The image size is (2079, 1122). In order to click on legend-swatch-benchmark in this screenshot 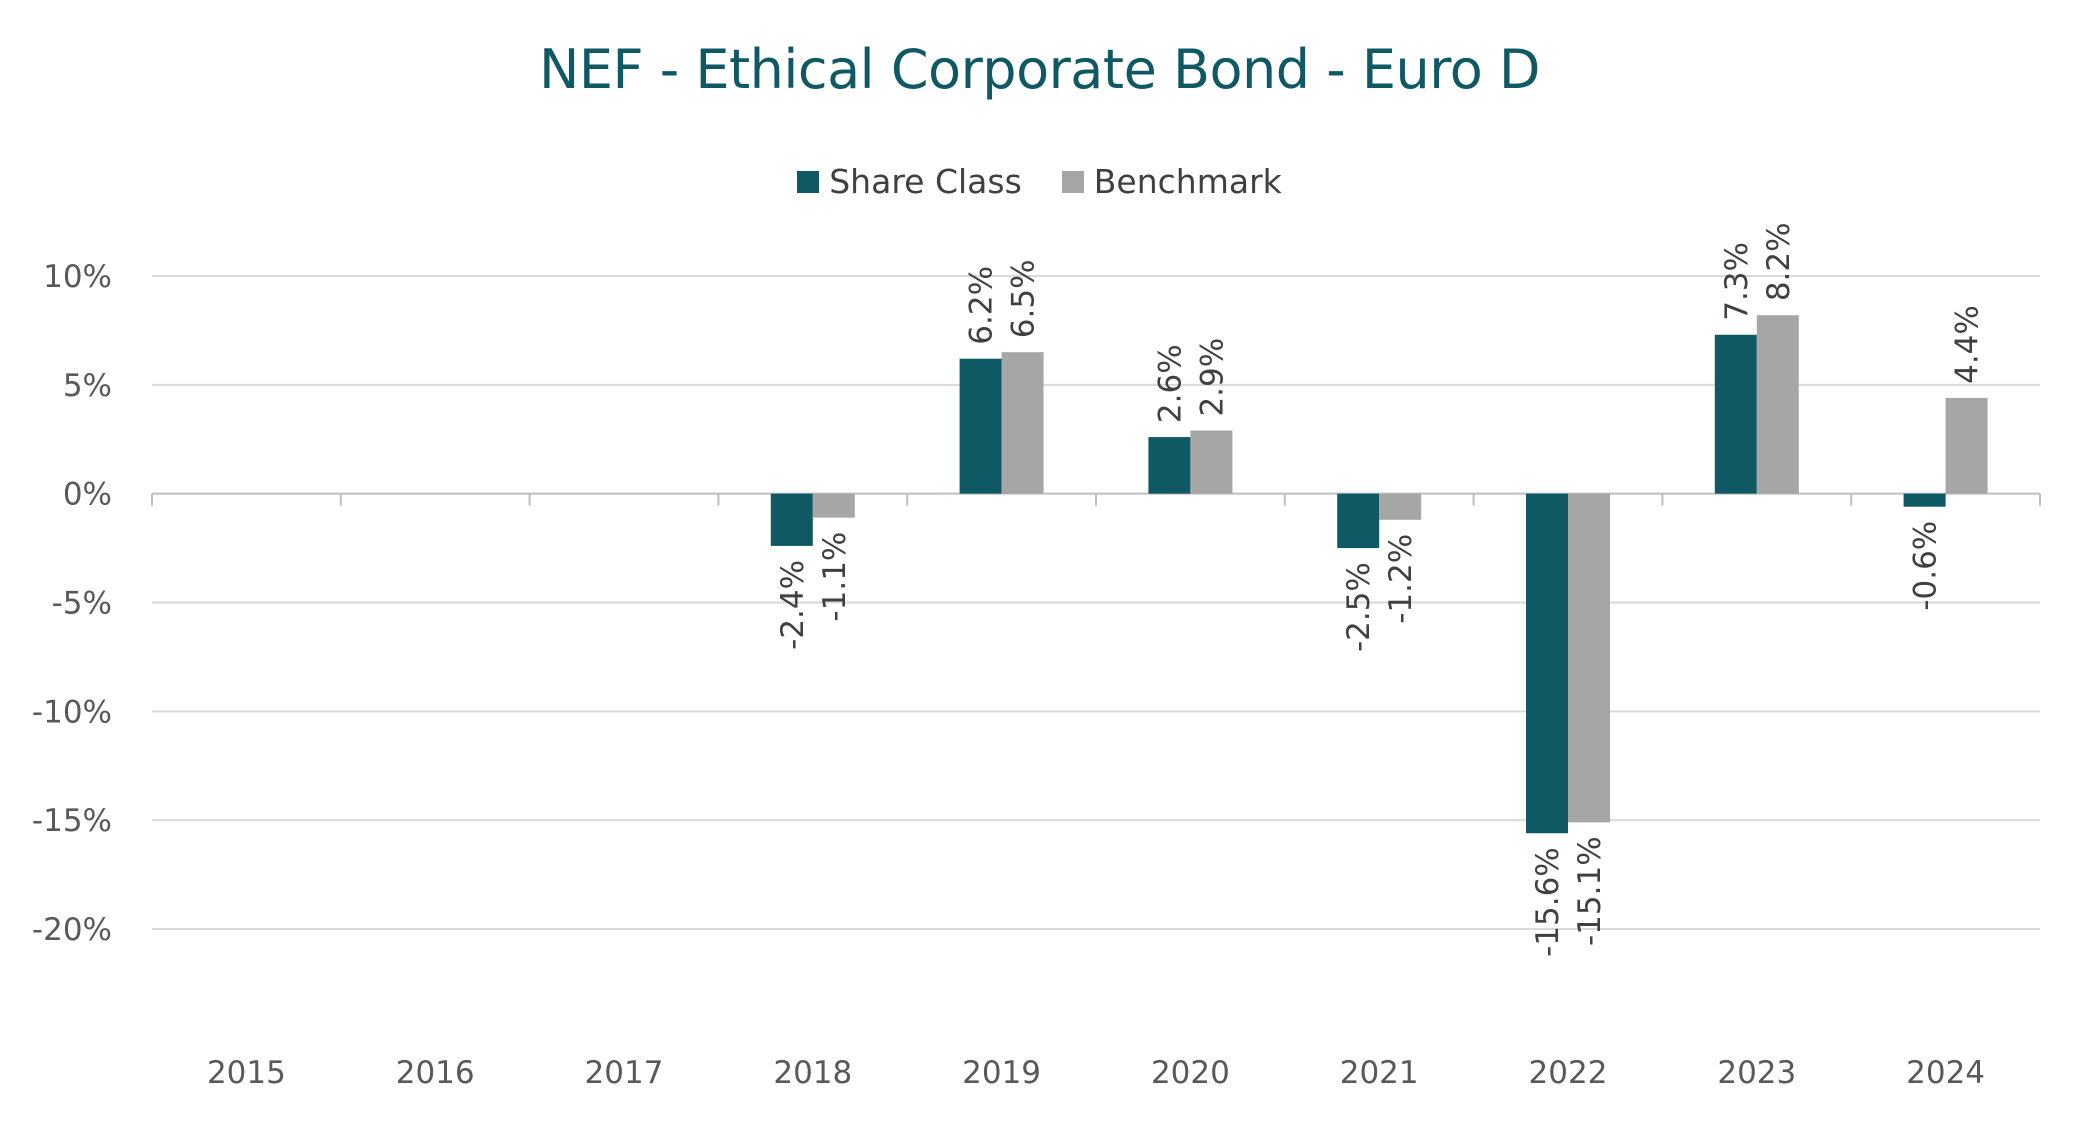, I will do `click(1072, 181)`.